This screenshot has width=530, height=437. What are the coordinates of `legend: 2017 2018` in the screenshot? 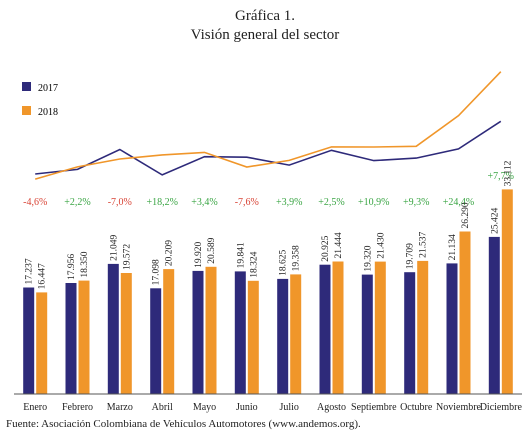 It's located at (40, 100).